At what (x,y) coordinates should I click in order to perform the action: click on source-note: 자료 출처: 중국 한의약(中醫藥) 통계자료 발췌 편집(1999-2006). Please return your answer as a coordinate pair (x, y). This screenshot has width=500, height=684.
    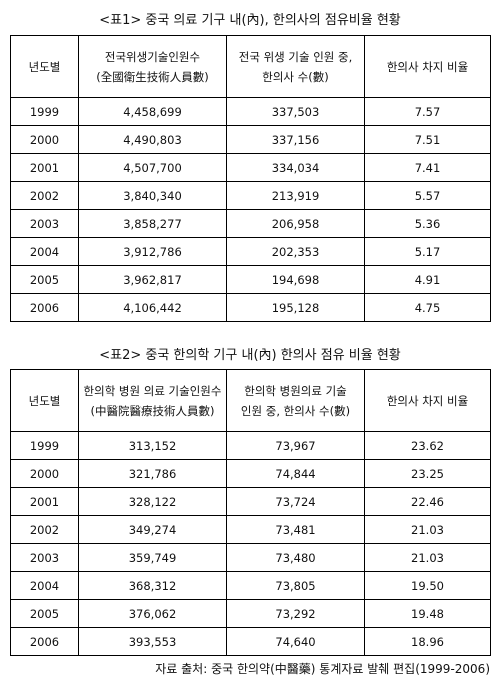
    Looking at the image, I should click on (322, 669).